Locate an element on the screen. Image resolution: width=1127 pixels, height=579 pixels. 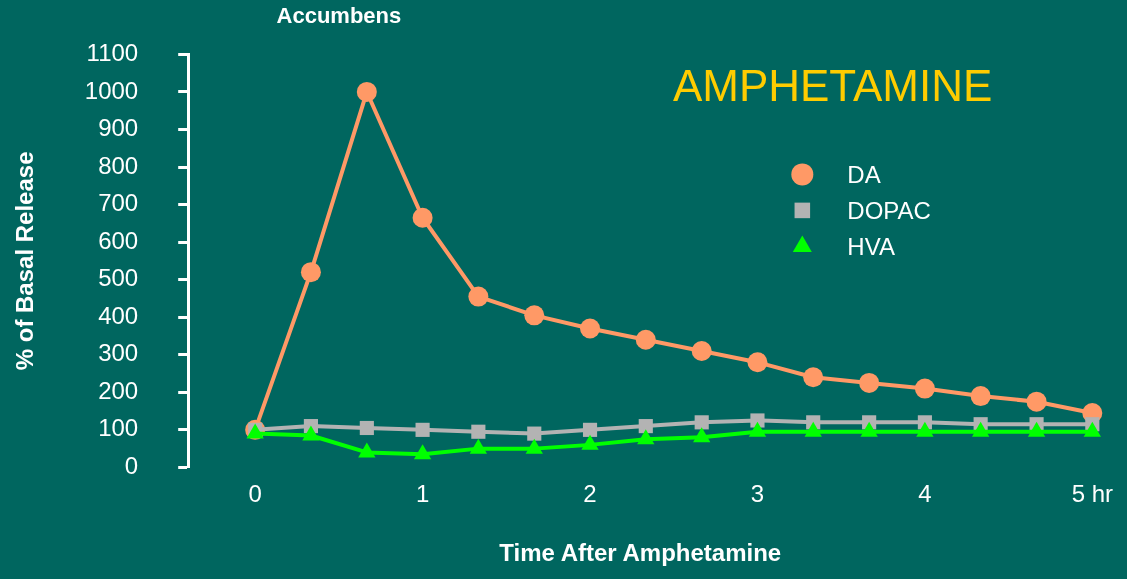
x-tick-label: 1 is located at coordinates (422, 494).